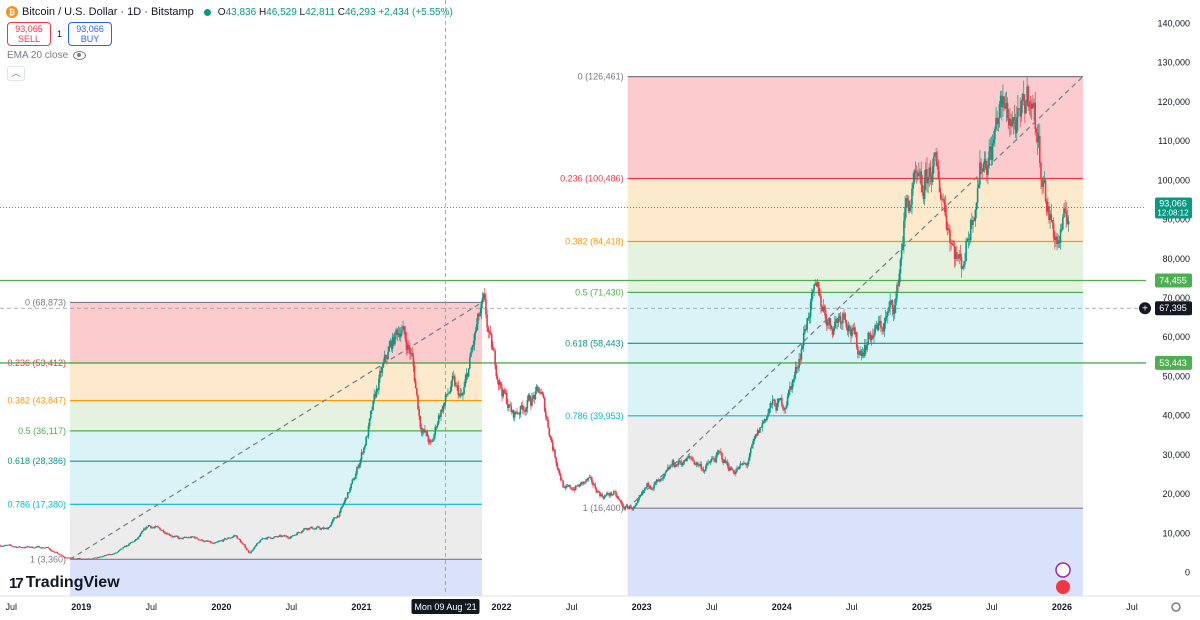 The height and width of the screenshot is (620, 1200). Describe the element at coordinates (1173, 308) in the screenshot. I see `crosshair-price-label: 67,395` at that location.